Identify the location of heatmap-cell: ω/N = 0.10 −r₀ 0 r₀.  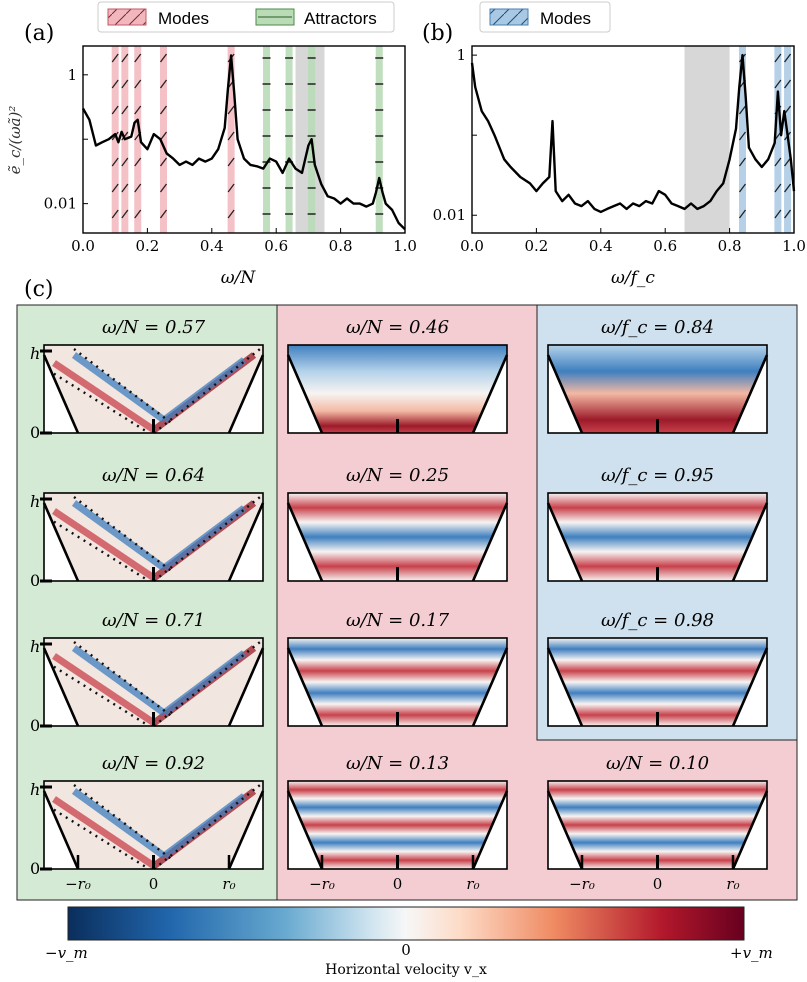
(657, 823).